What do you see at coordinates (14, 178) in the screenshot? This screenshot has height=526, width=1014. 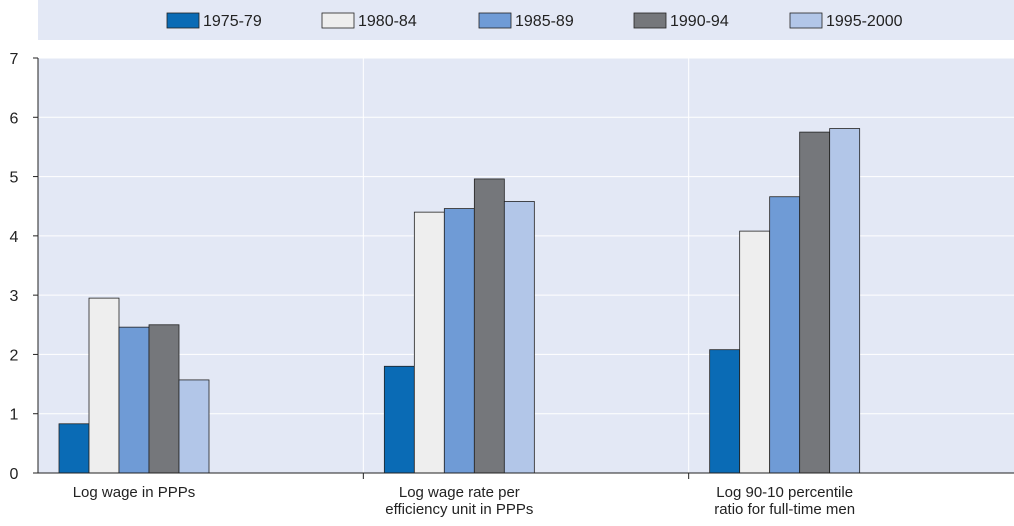 I see `y-tick-label: 5` at bounding box center [14, 178].